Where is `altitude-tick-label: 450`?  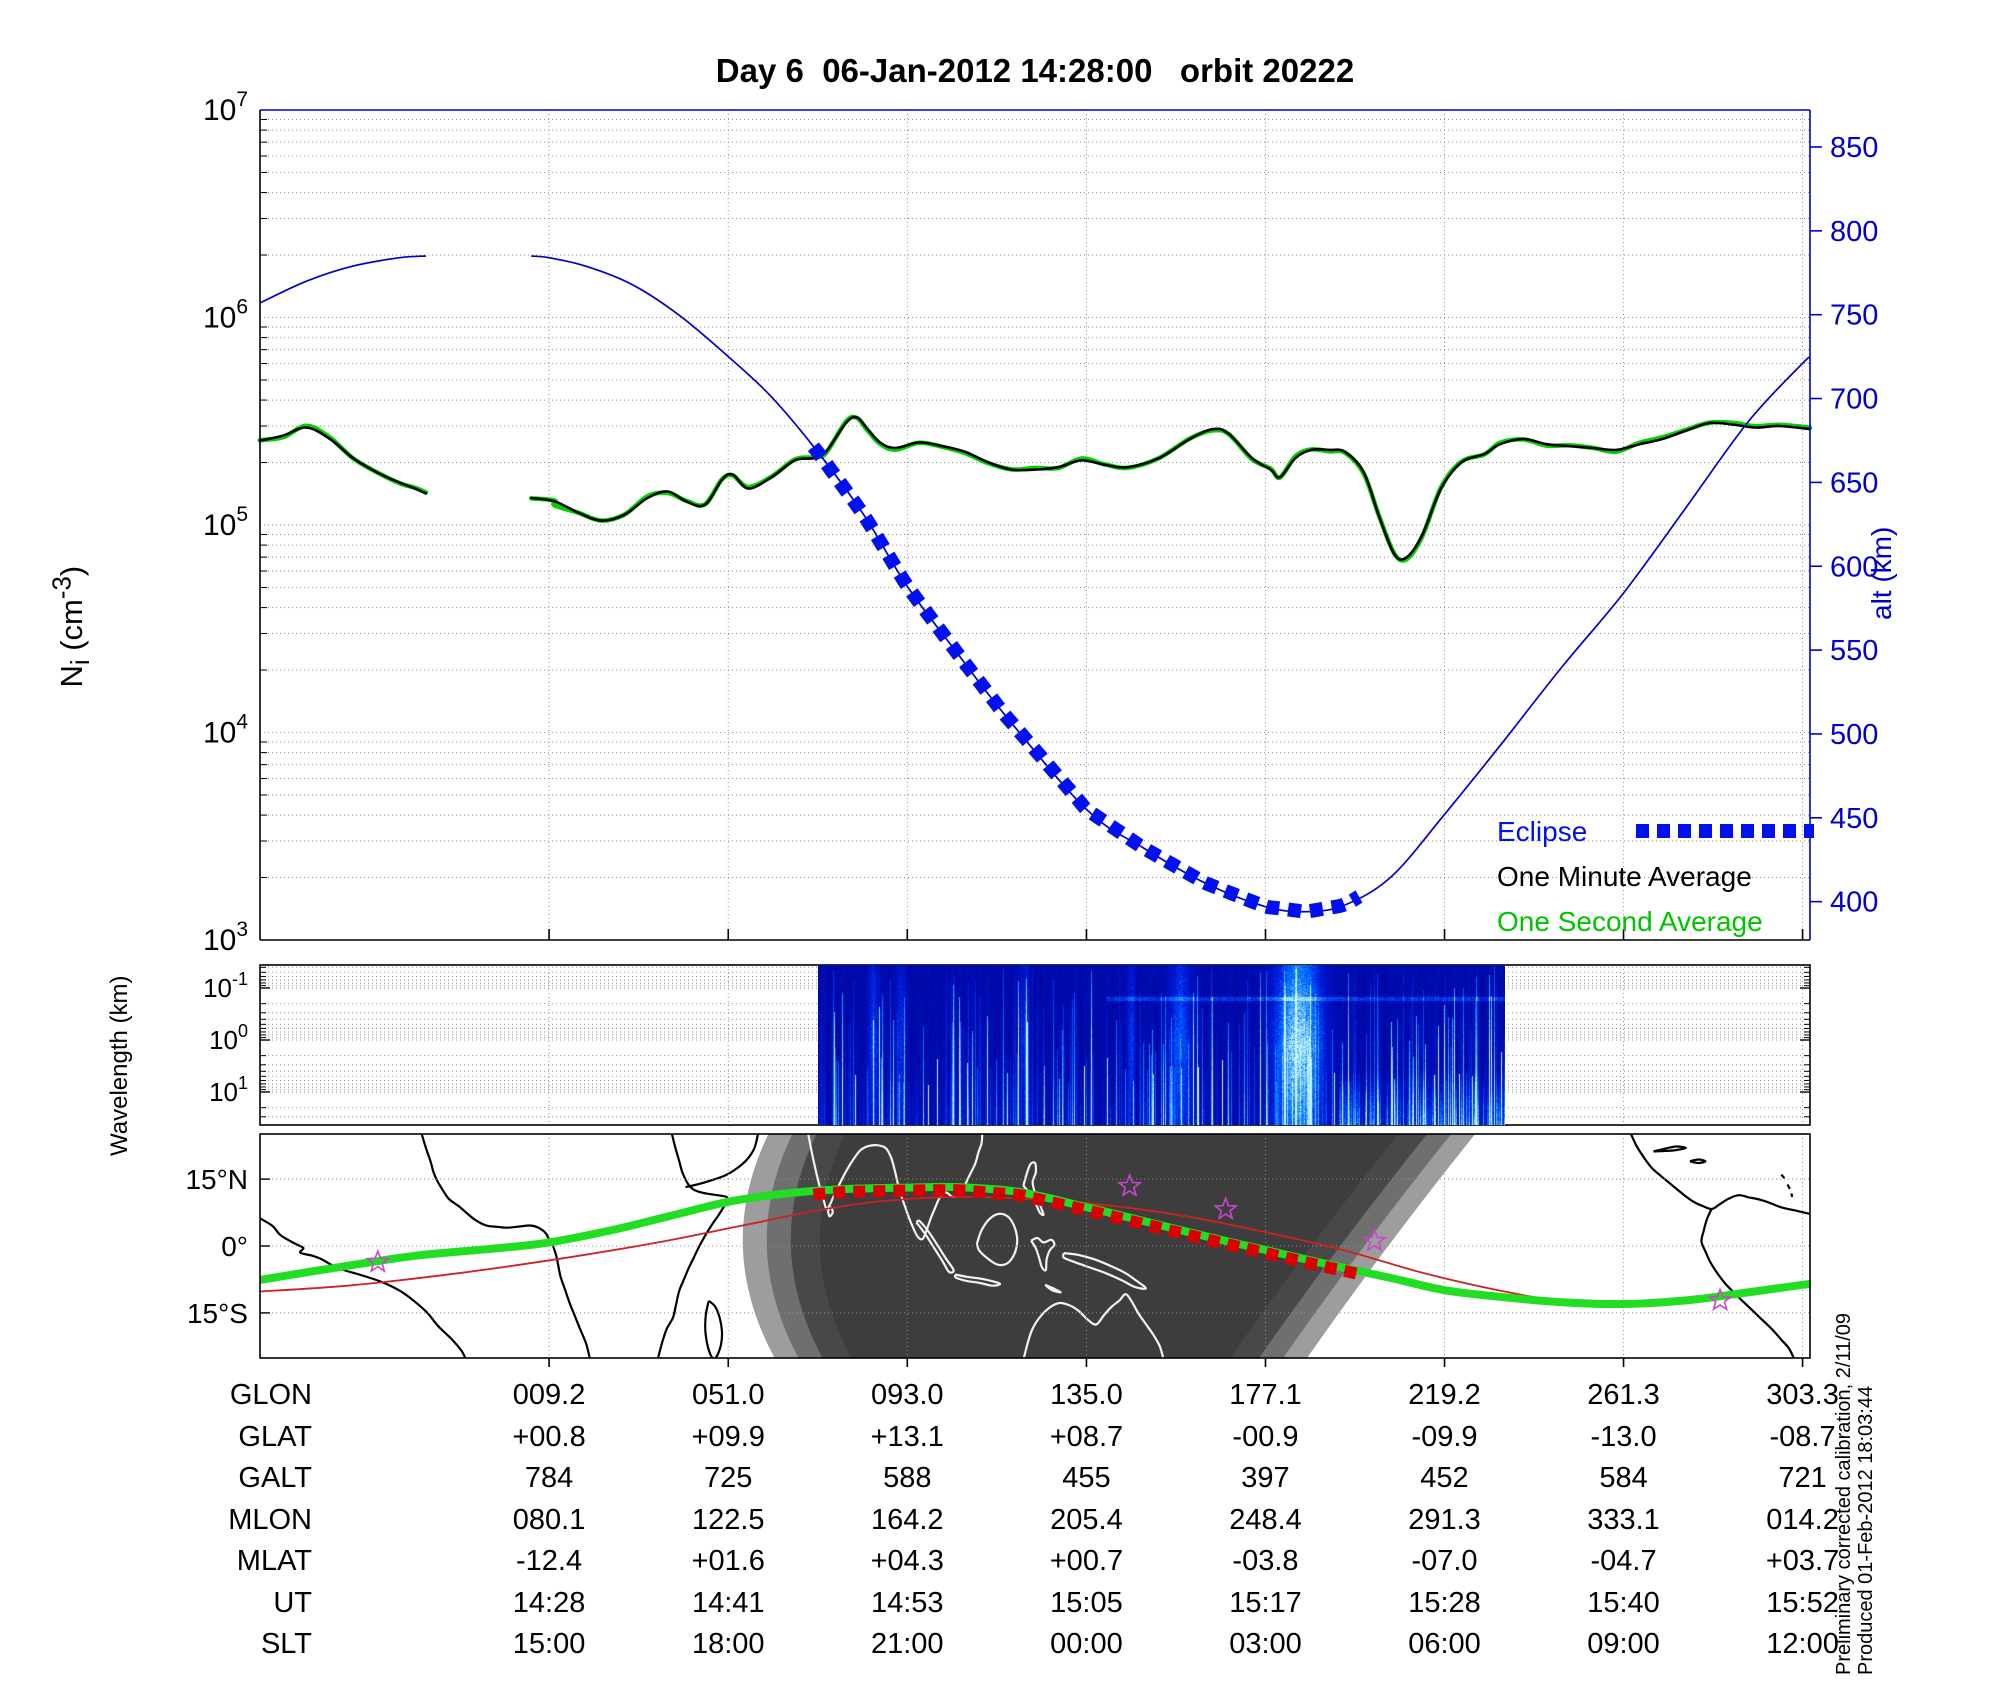
altitude-tick-label: 450 is located at coordinates (1854, 819).